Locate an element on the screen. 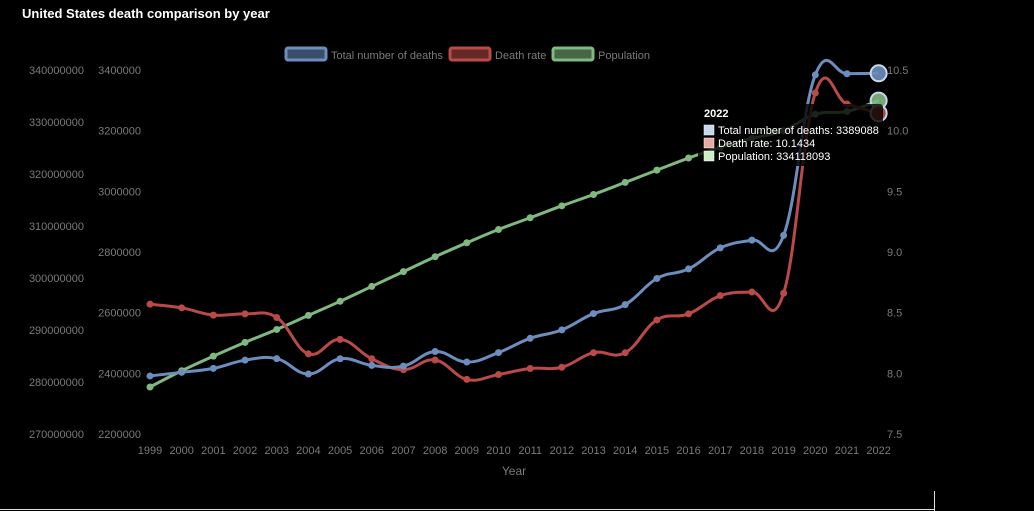 This screenshot has width=1034, height=511. x-axis-tick-label: 2021 is located at coordinates (847, 451).